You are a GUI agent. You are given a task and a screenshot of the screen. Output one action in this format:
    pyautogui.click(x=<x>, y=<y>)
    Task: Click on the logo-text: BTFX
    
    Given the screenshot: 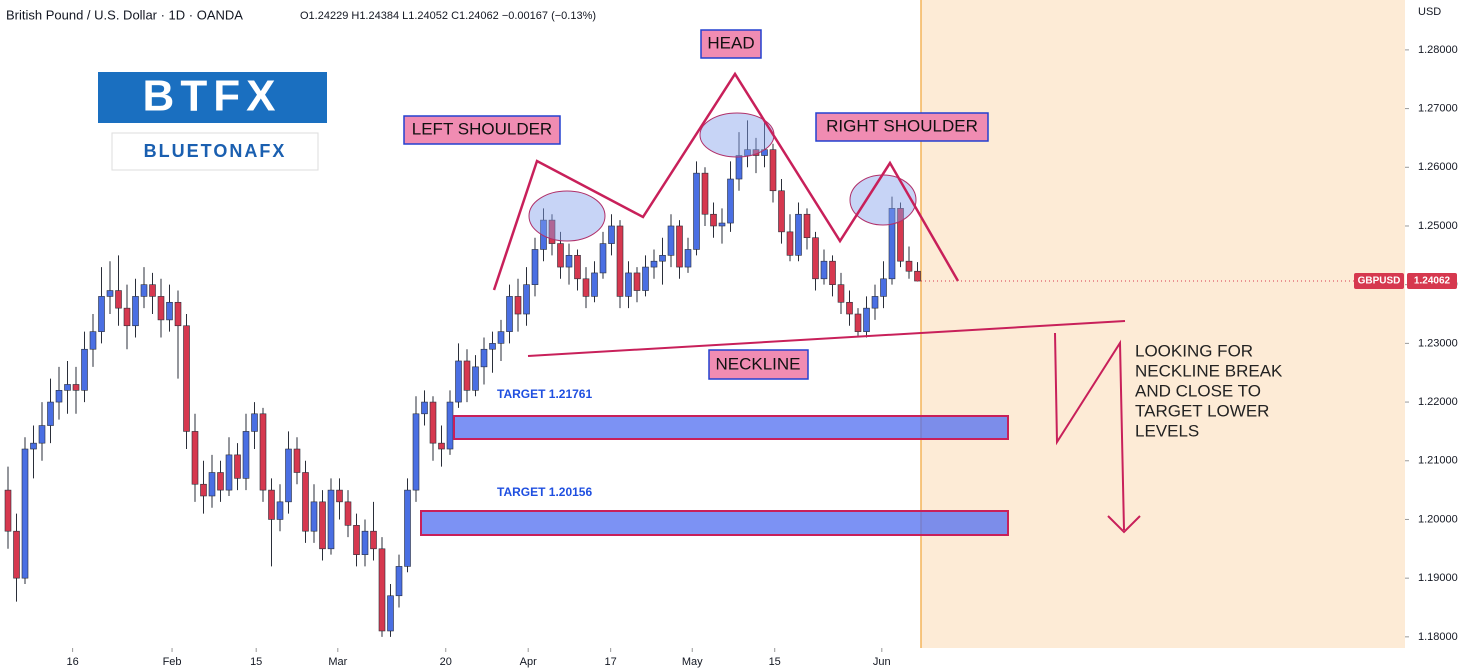 What is the action you would take?
    pyautogui.click(x=212, y=96)
    